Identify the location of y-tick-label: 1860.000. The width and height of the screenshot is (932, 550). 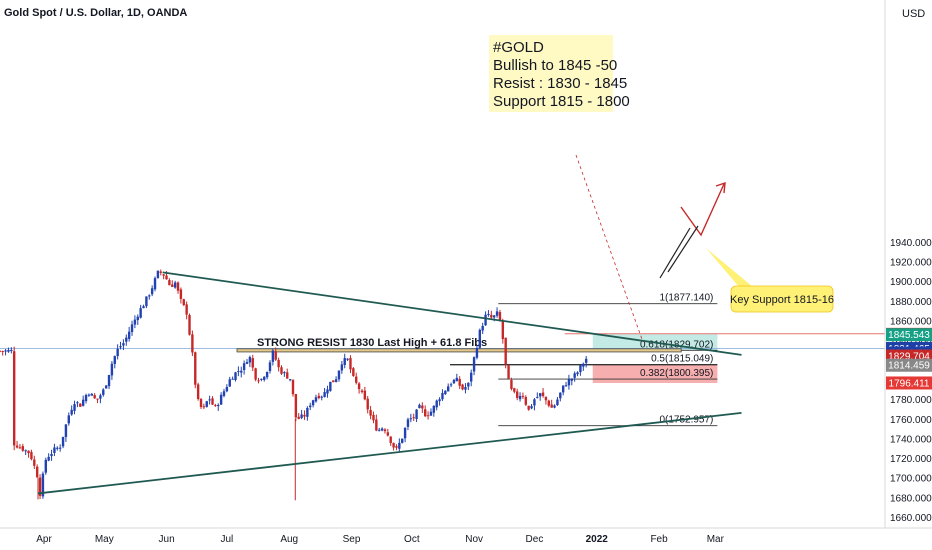
(911, 322).